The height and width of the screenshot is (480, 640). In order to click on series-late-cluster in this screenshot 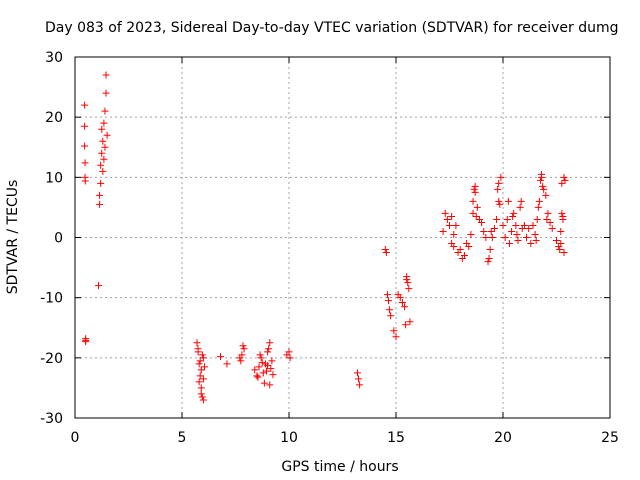, I will do `click(561, 215)`.